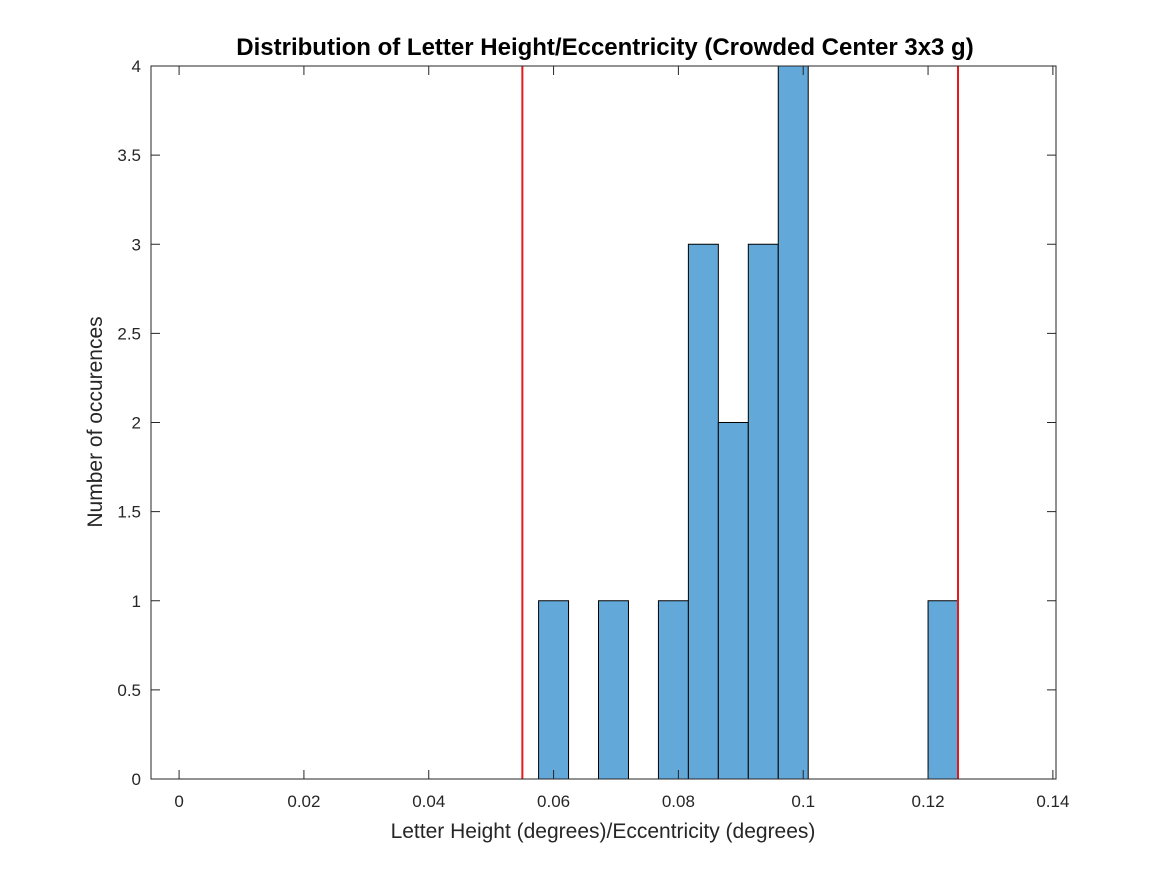 This screenshot has width=1167, height=875. What do you see at coordinates (95, 421) in the screenshot?
I see `y-axis-label: Number of occurences` at bounding box center [95, 421].